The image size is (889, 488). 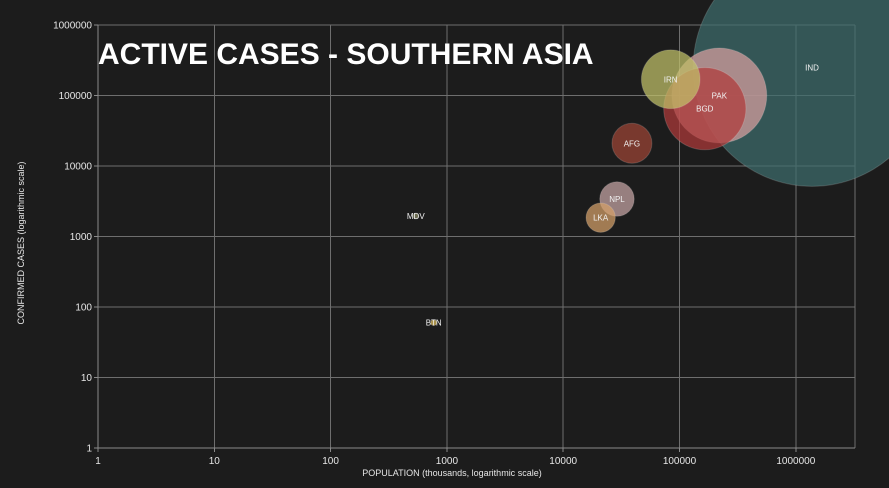 I want to click on x-tick-label: 10, so click(x=215, y=461).